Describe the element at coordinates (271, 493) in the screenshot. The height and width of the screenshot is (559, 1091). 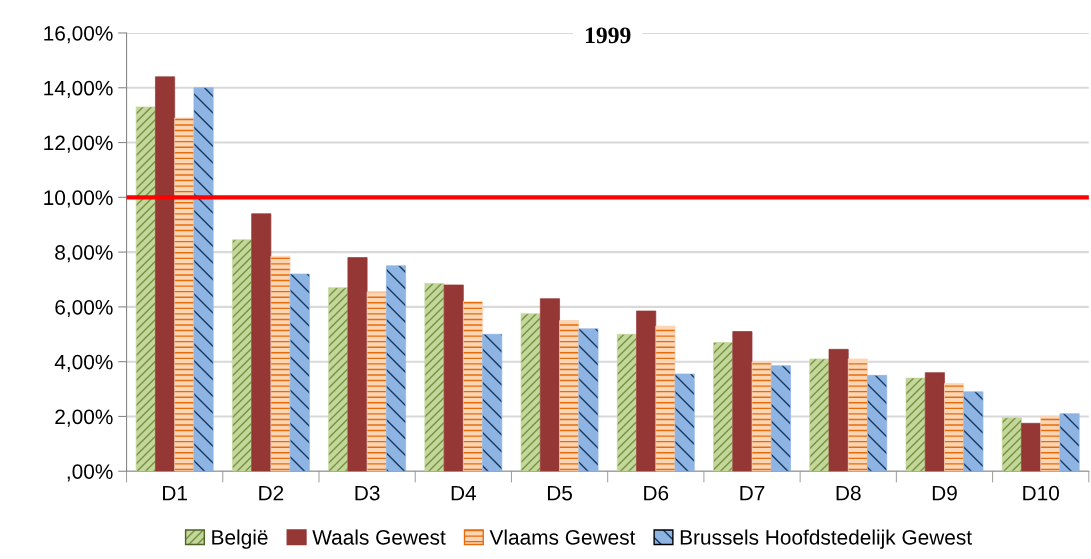
I see `x-tick-label: D2` at that location.